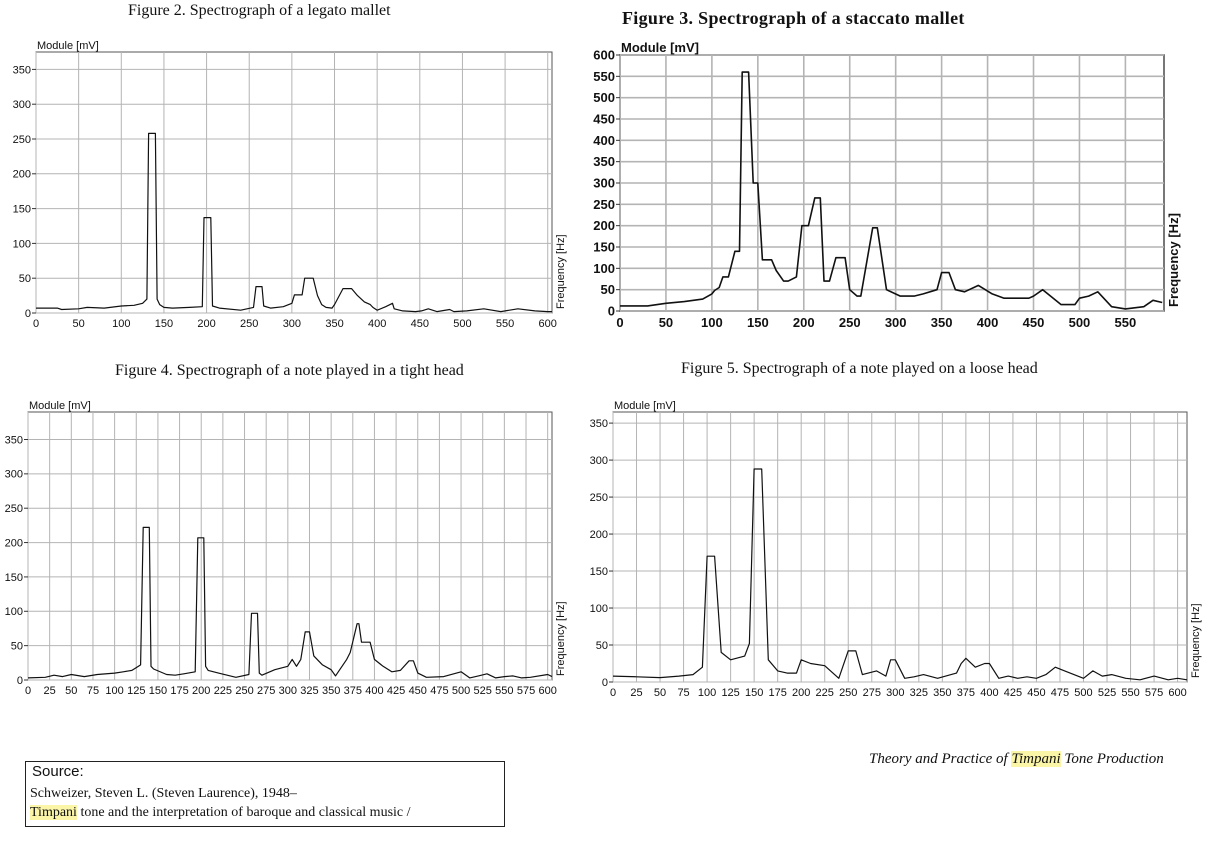 The height and width of the screenshot is (864, 1215). I want to click on book-title-highlight: Timpani, so click(1036, 759).